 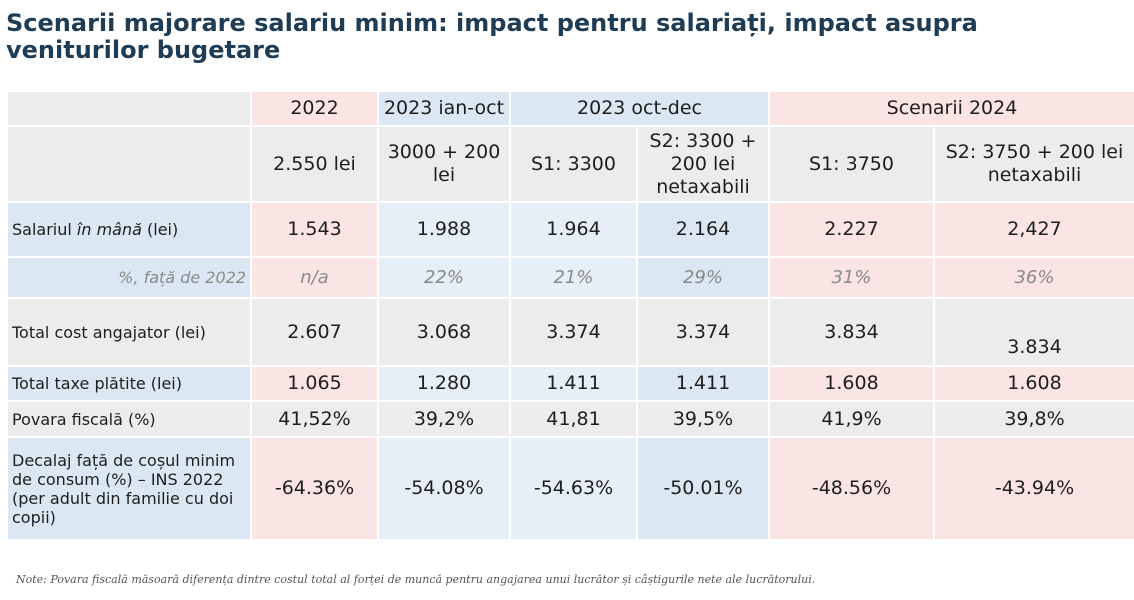 What do you see at coordinates (129, 277) in the screenshot?
I see `row-label: %, față de 2022` at bounding box center [129, 277].